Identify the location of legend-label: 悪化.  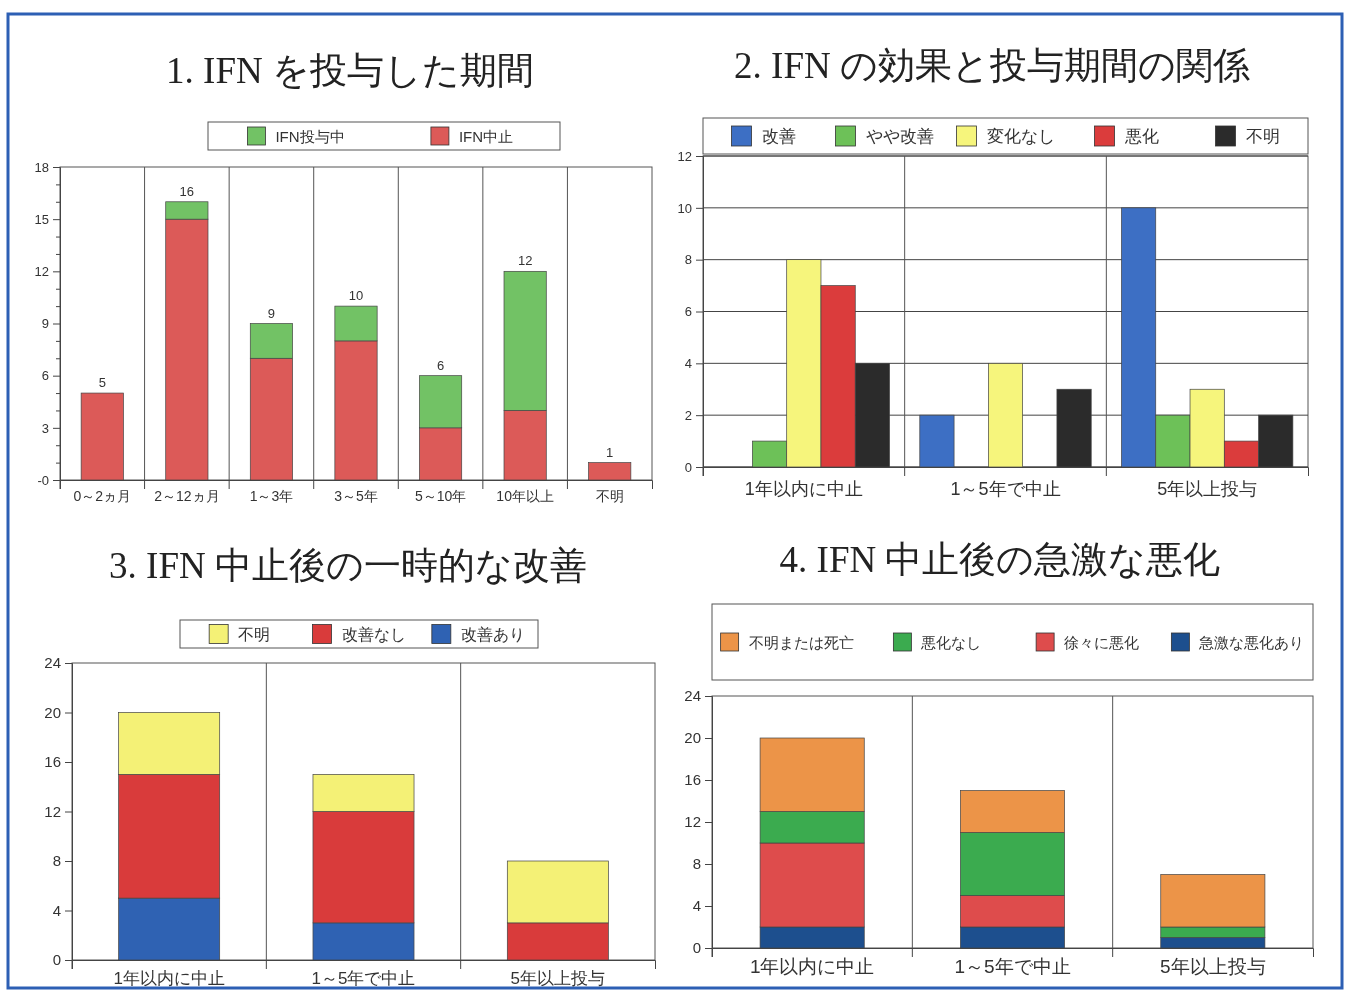
(1141, 136).